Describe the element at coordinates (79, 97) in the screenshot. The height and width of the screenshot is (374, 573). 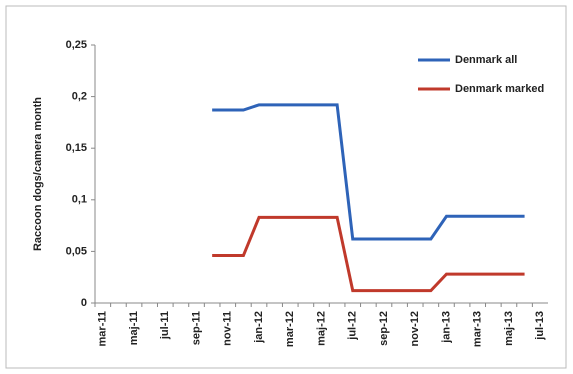
I see `y-tick-label: 0,2` at that location.